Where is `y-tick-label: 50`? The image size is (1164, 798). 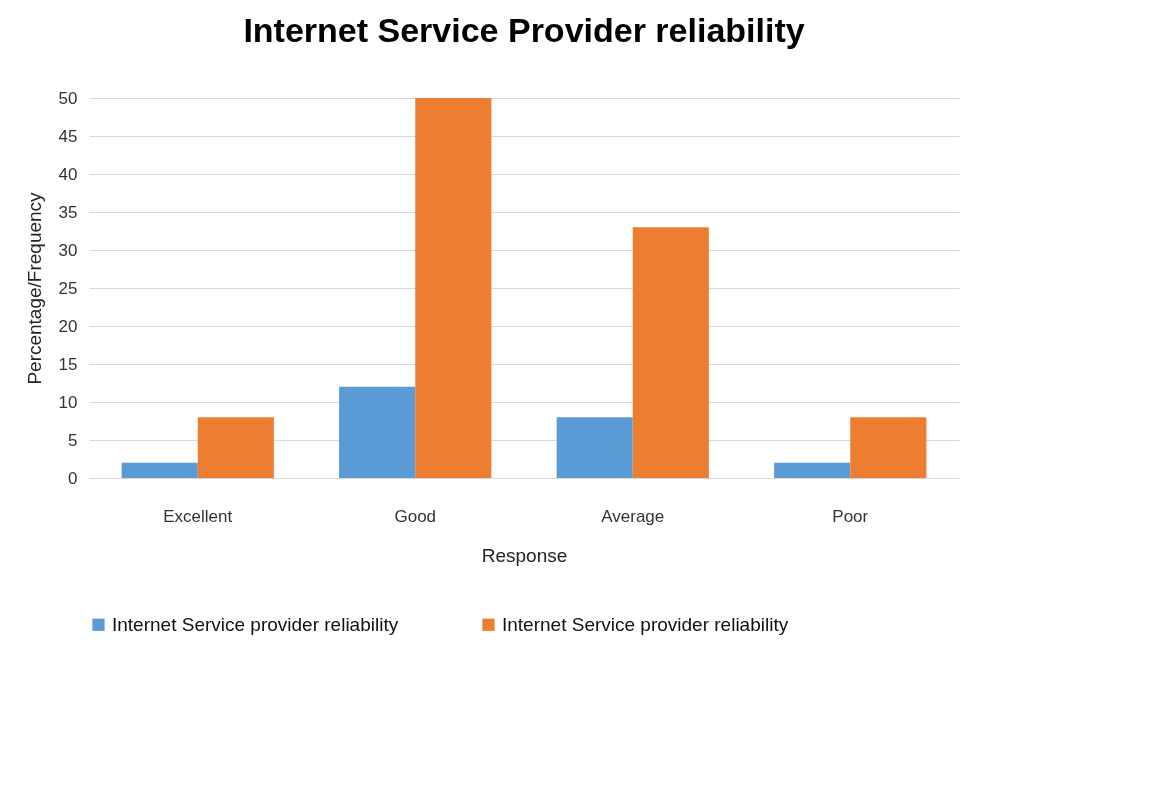 y-tick-label: 50 is located at coordinates (68, 98).